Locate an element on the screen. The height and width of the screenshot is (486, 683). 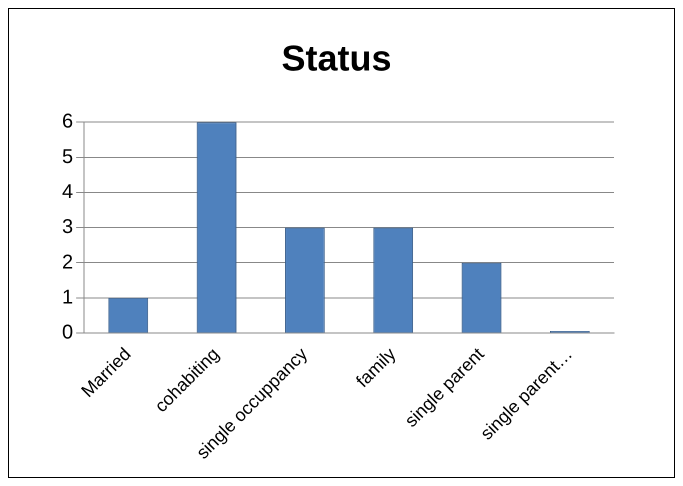
y-tick-label: 5 is located at coordinates (68, 157).